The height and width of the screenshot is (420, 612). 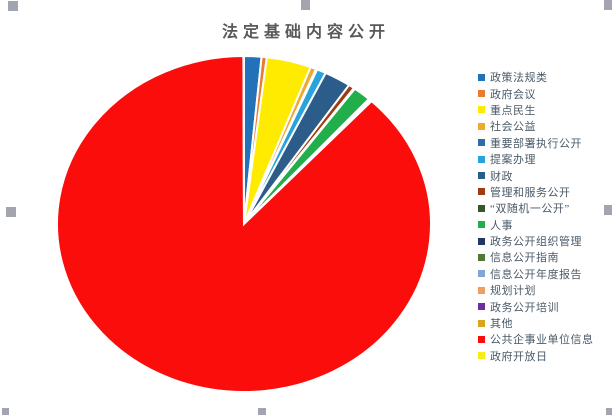 I want to click on selection-handle-bottom-left, so click(x=5, y=411).